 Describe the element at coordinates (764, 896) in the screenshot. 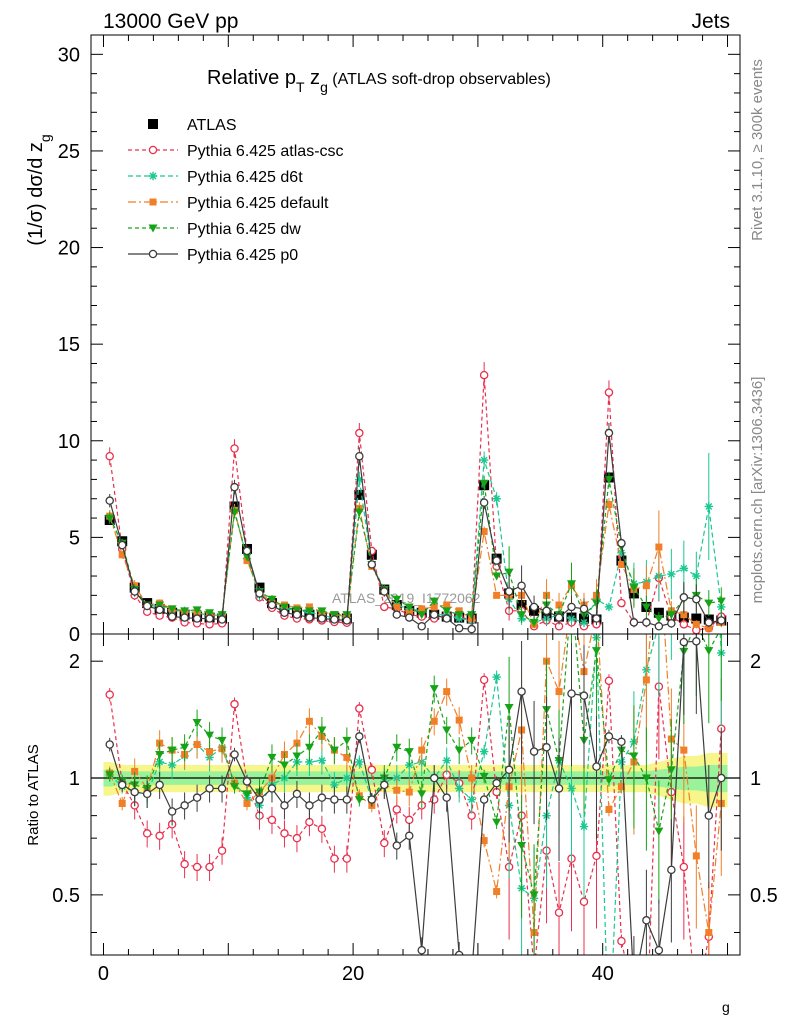

I see `ratio-y-tick-label-right: 0.5` at that location.